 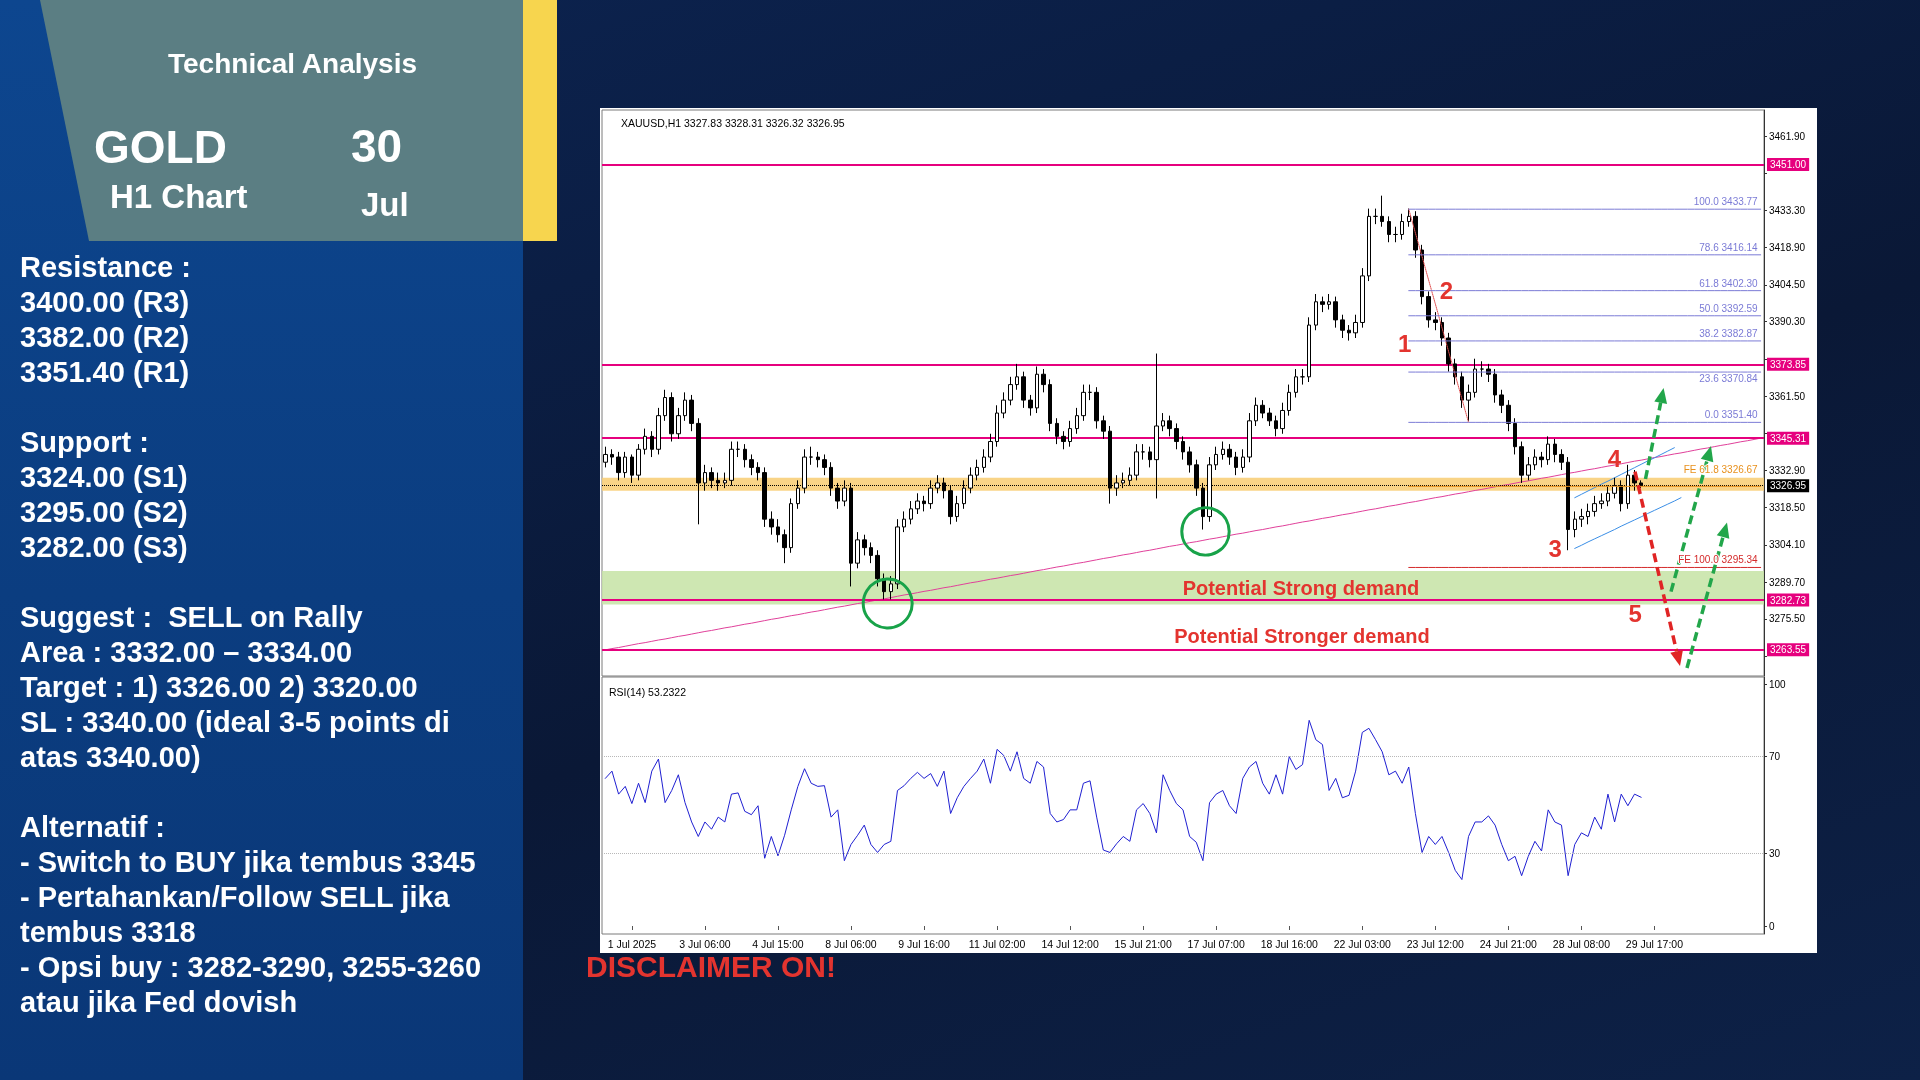 I want to click on x-tick-label: 24 Jul 21:00, so click(x=1508, y=943).